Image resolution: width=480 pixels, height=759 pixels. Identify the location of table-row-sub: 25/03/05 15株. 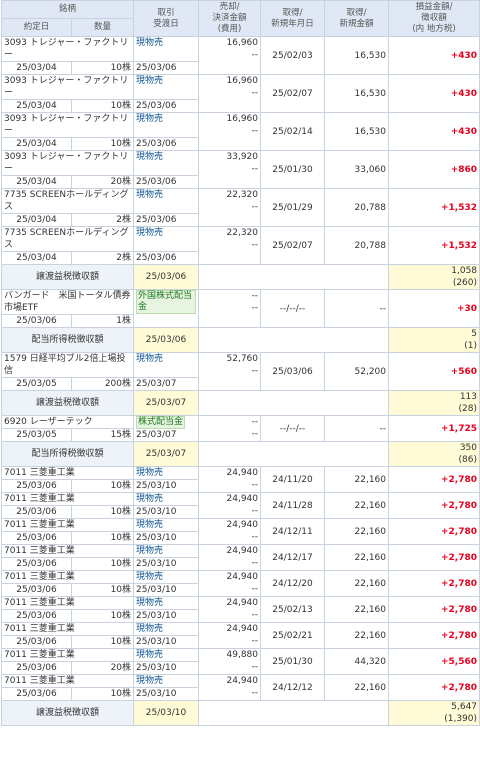
(240, 435).